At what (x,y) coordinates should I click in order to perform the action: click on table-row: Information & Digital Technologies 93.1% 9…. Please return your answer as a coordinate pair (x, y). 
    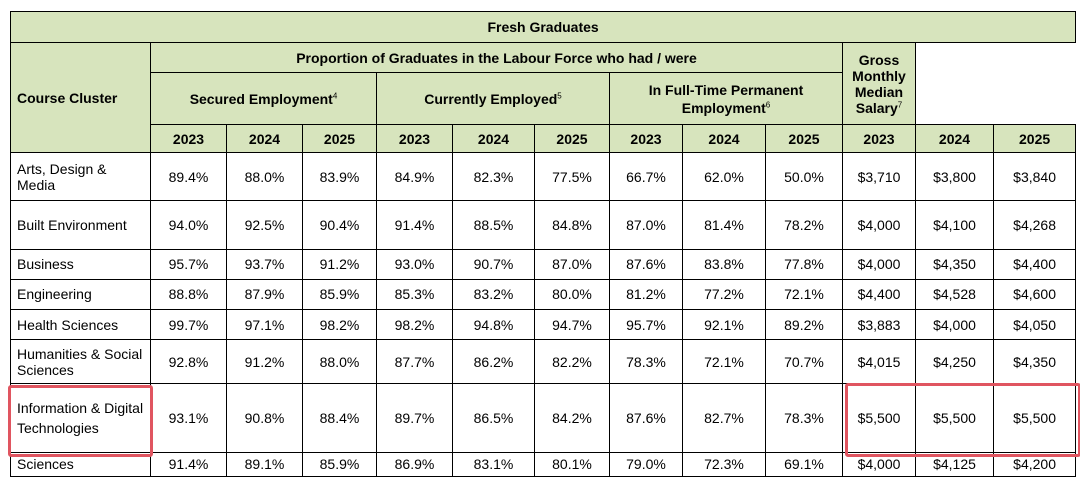
    Looking at the image, I should click on (543, 418).